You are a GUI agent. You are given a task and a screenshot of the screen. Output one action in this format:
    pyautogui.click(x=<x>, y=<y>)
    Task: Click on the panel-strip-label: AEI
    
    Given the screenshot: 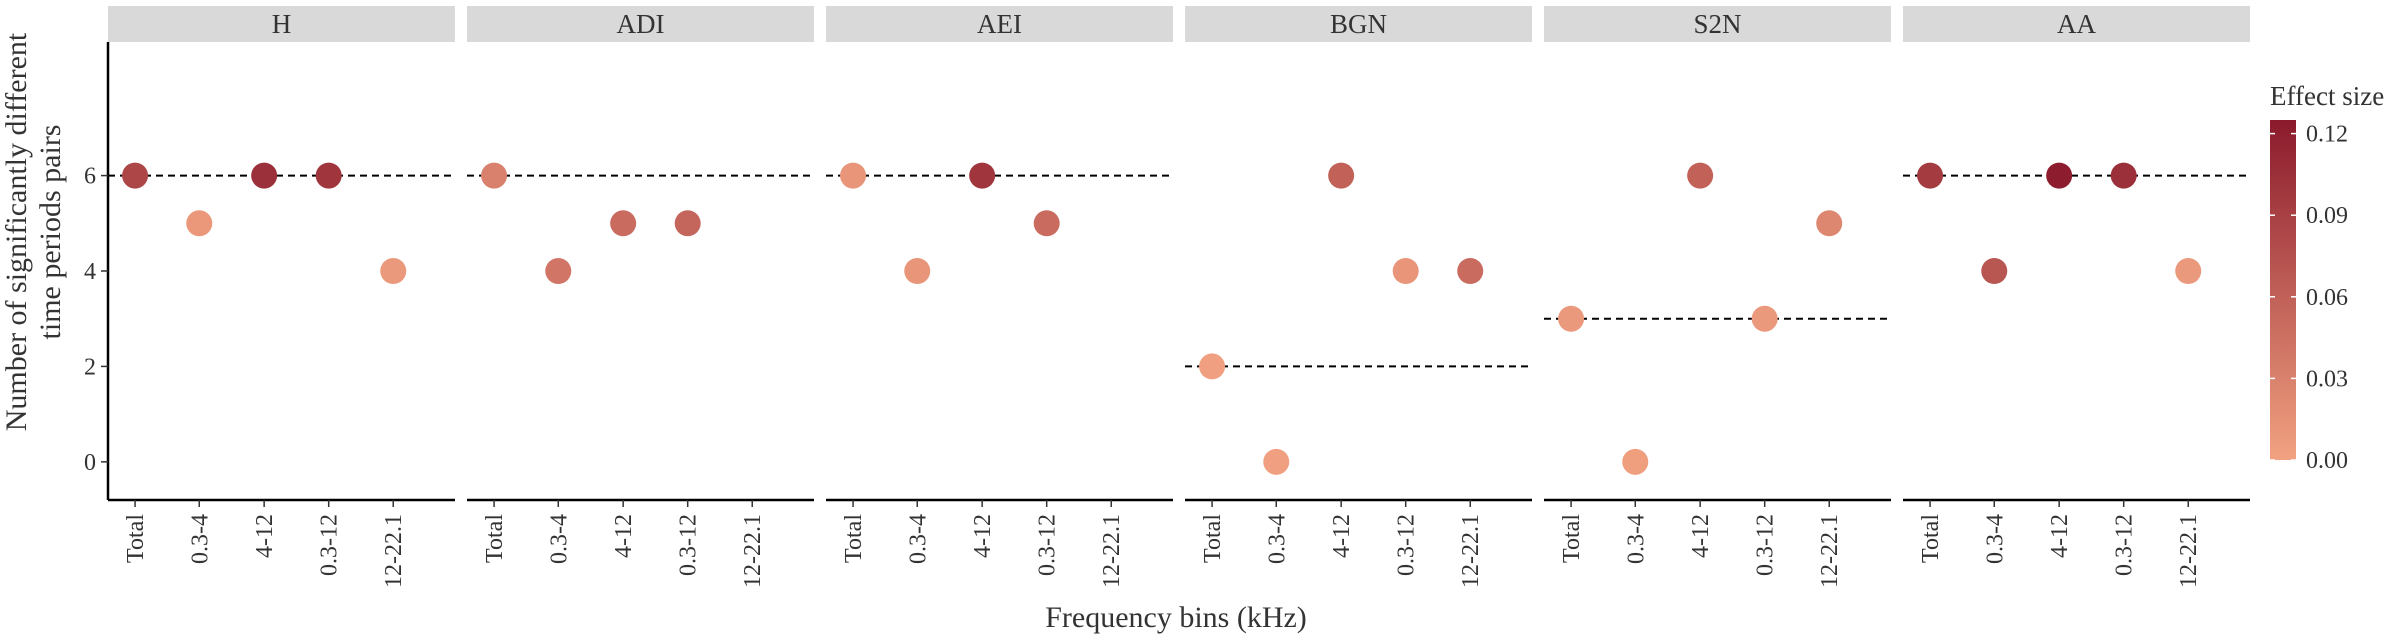 What is the action you would take?
    pyautogui.click(x=999, y=24)
    